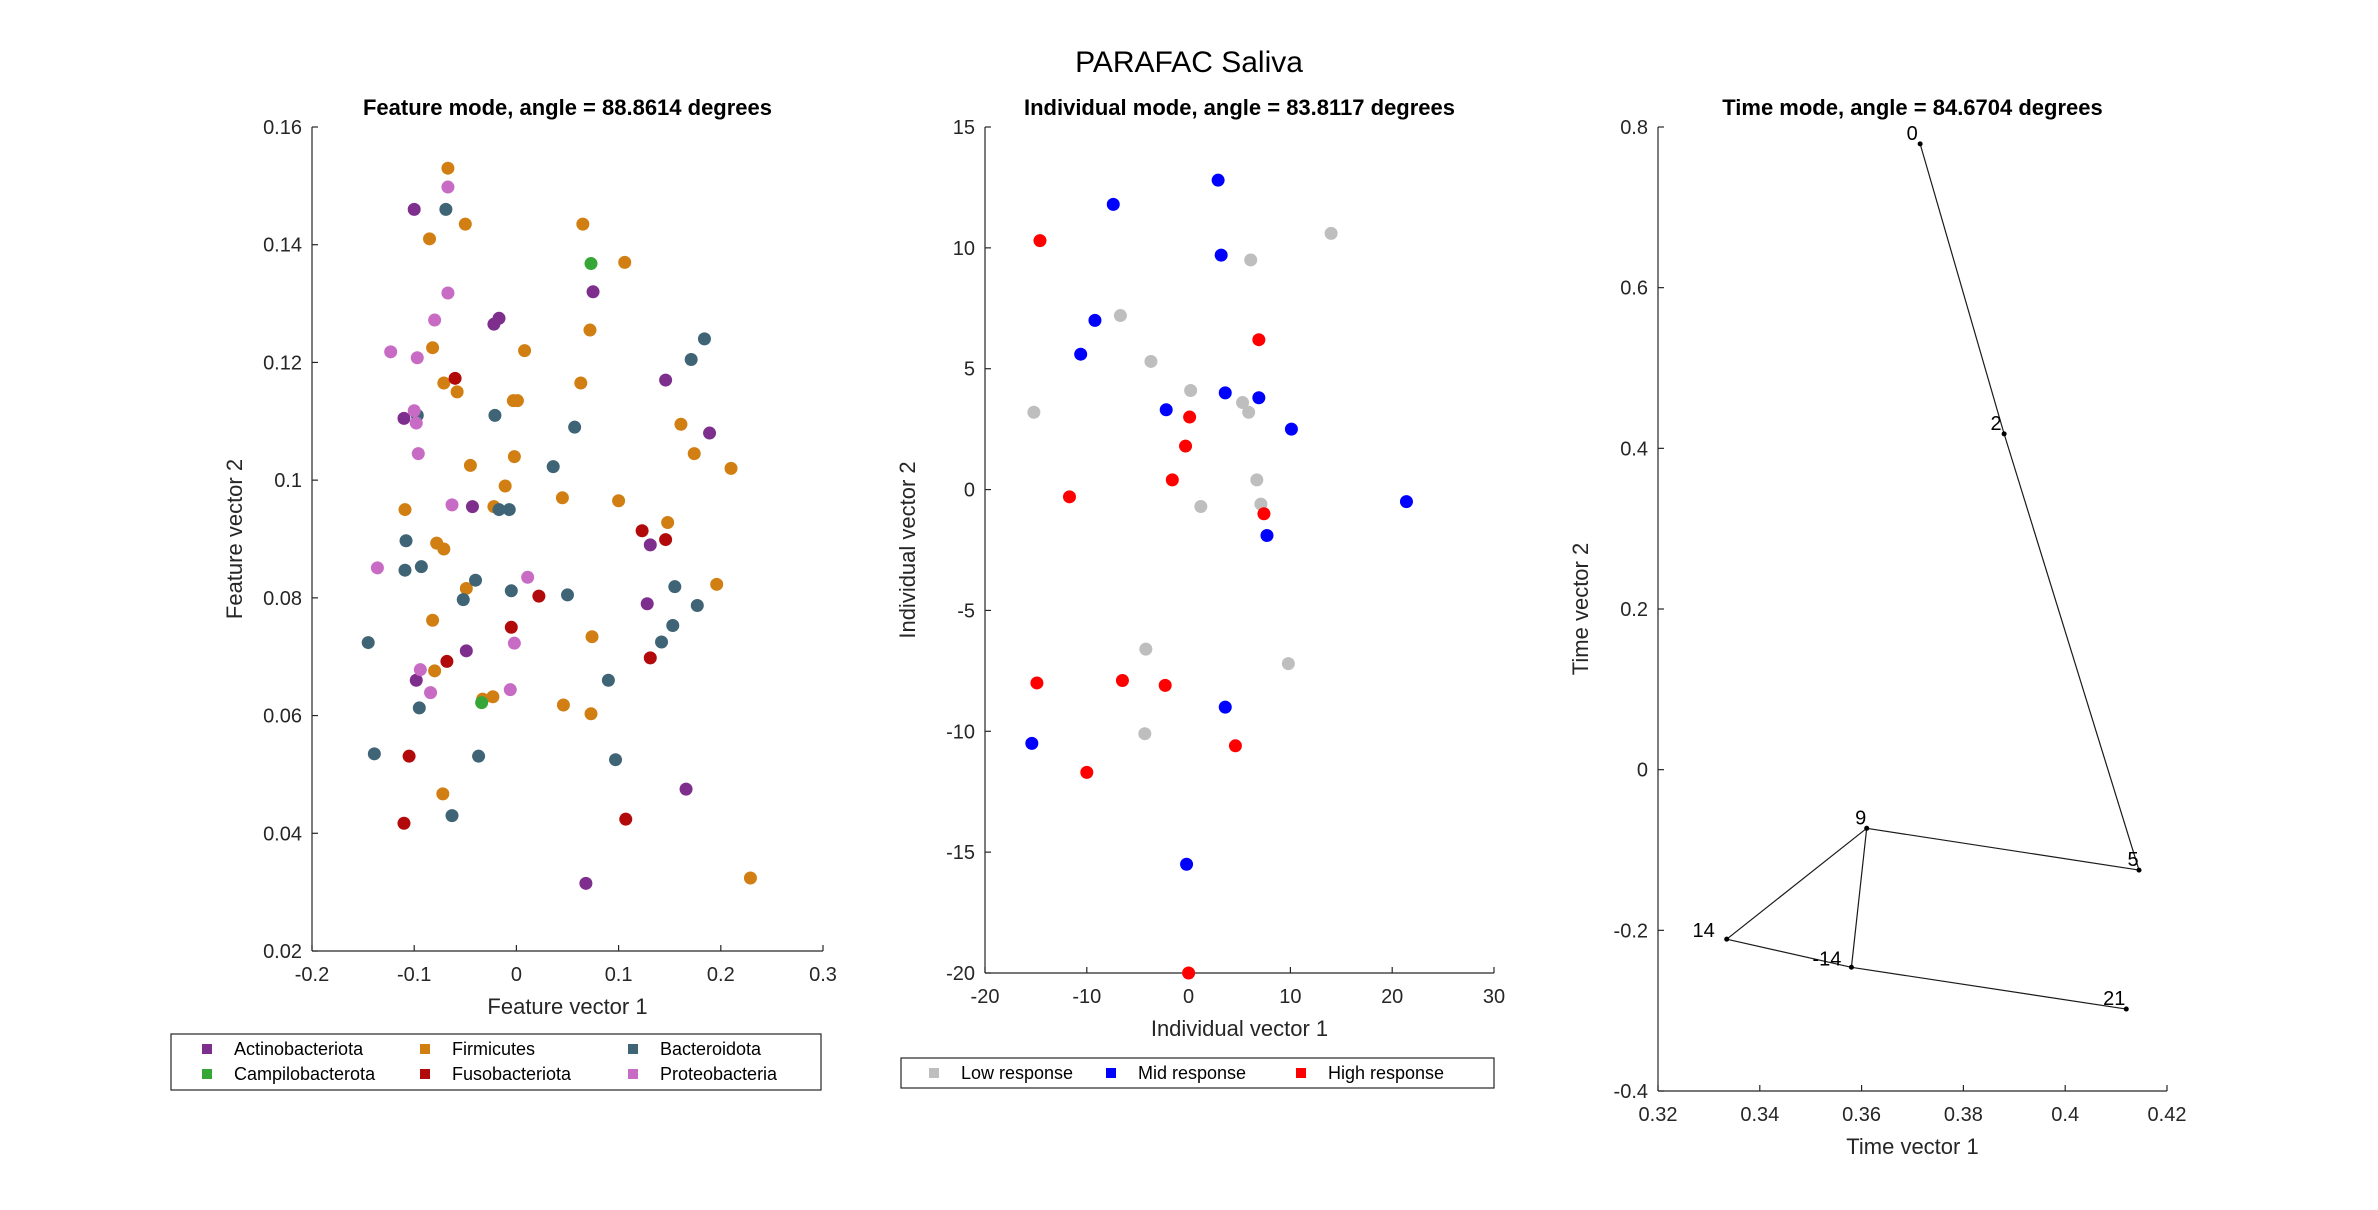 The height and width of the screenshot is (1210, 2378). Describe the element at coordinates (1386, 1073) in the screenshot. I see `legend-label: High response` at that location.